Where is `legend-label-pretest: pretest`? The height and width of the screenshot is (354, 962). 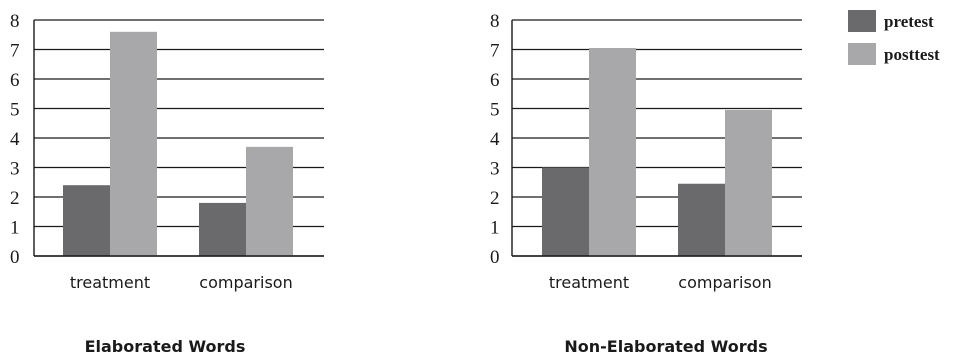 legend-label-pretest: pretest is located at coordinates (909, 21).